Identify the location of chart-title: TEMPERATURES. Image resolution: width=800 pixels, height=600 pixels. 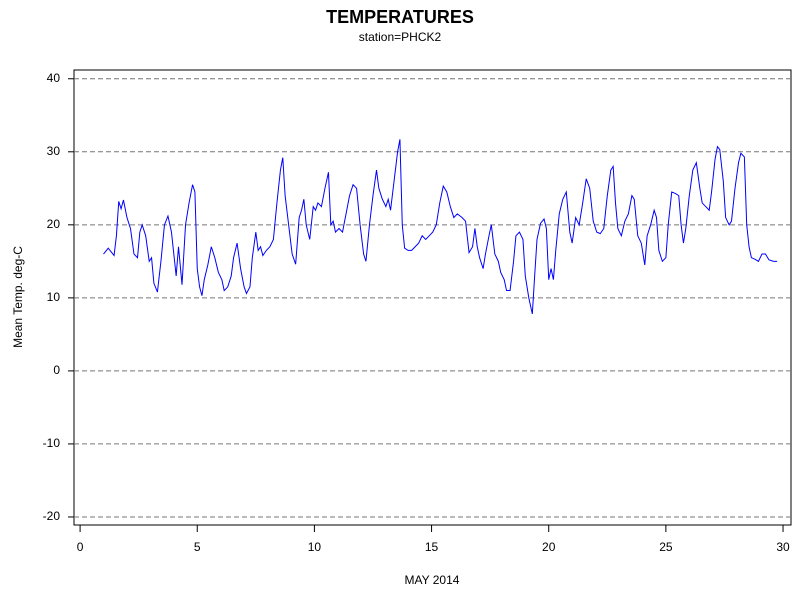
(400, 17).